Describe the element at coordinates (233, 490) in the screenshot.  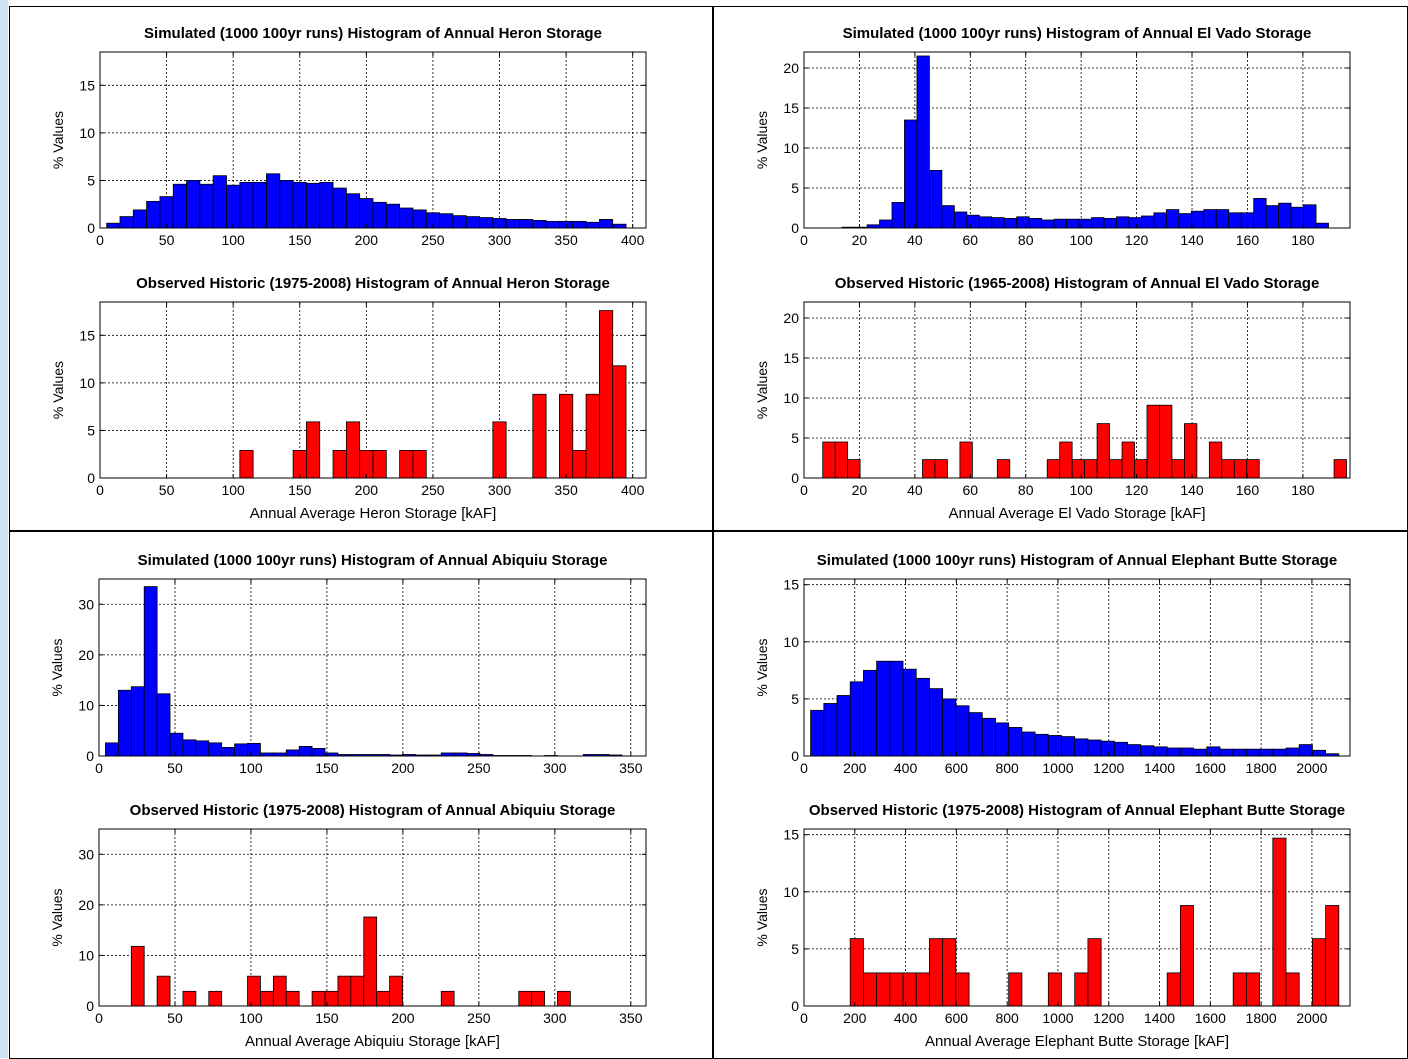
I see `x-tick-label: 100` at that location.